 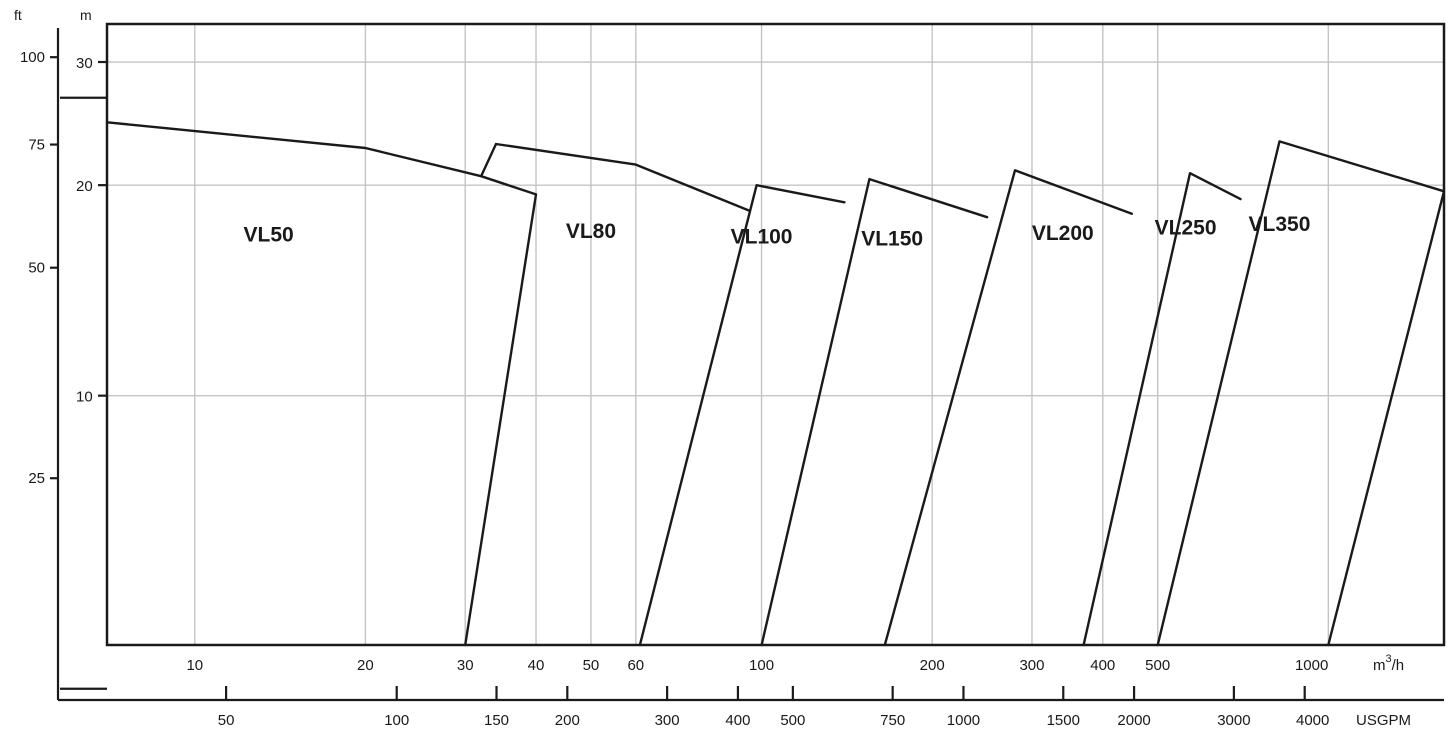 What do you see at coordinates (84, 63) in the screenshot?
I see `m-tick-label-30: 30` at bounding box center [84, 63].